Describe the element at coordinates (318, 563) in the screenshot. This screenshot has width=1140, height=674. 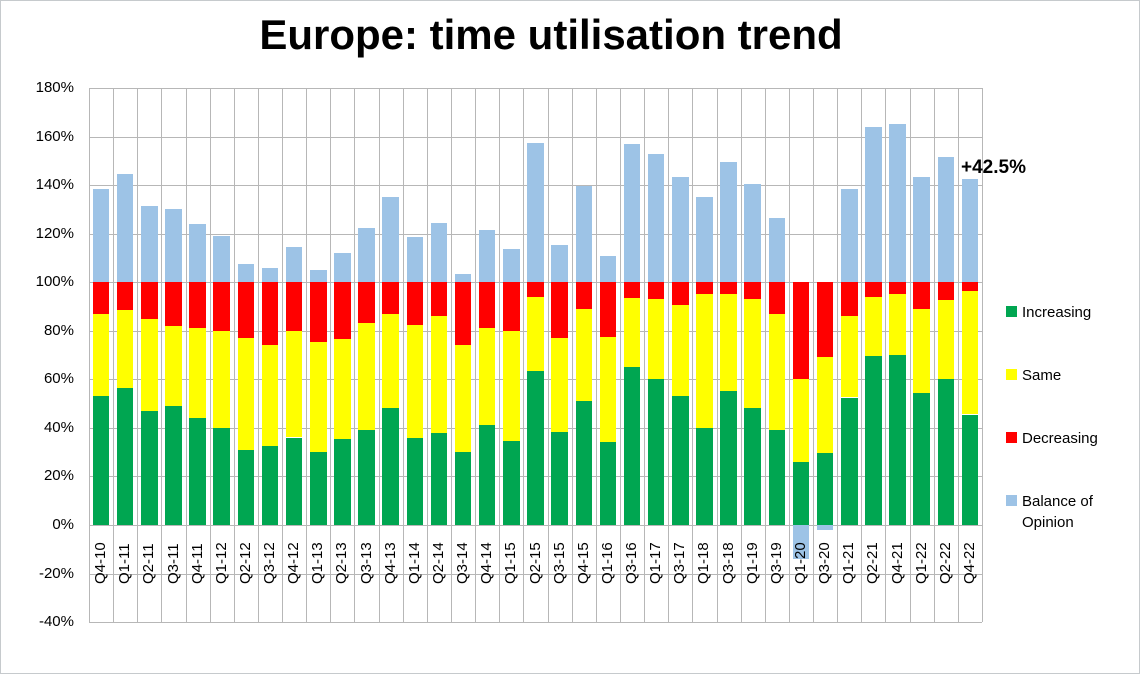
I see `x-tick-label: Q1-13` at that location.